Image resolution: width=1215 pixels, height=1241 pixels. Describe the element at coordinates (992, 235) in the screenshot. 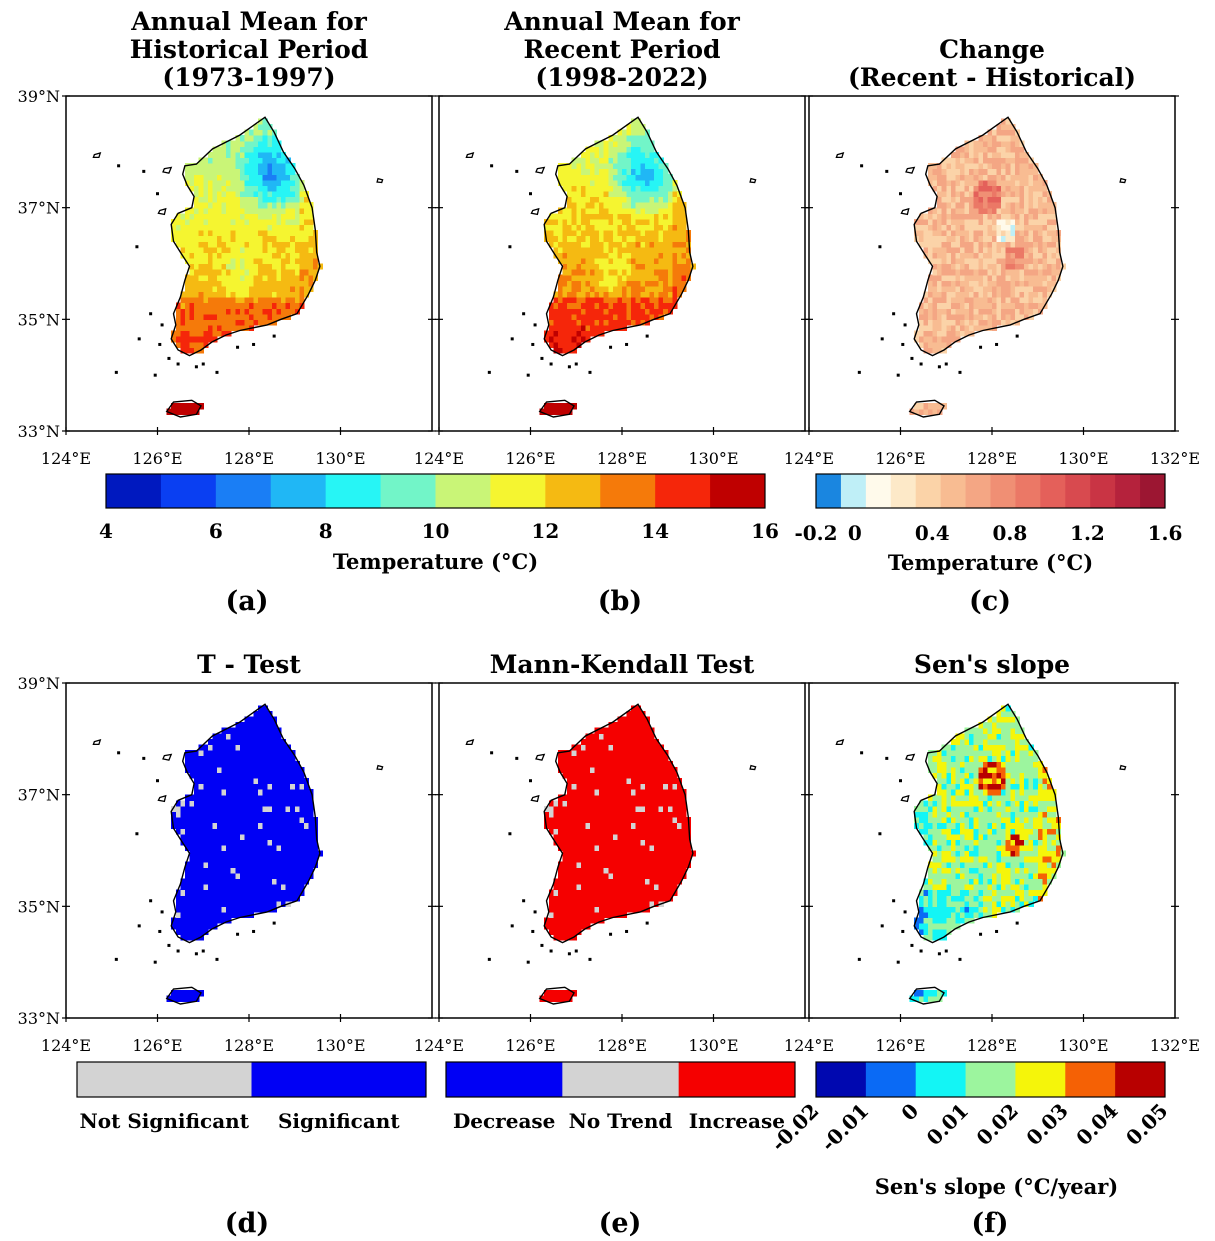

I see `panel-c: Change(Recent - Historical)` at that location.